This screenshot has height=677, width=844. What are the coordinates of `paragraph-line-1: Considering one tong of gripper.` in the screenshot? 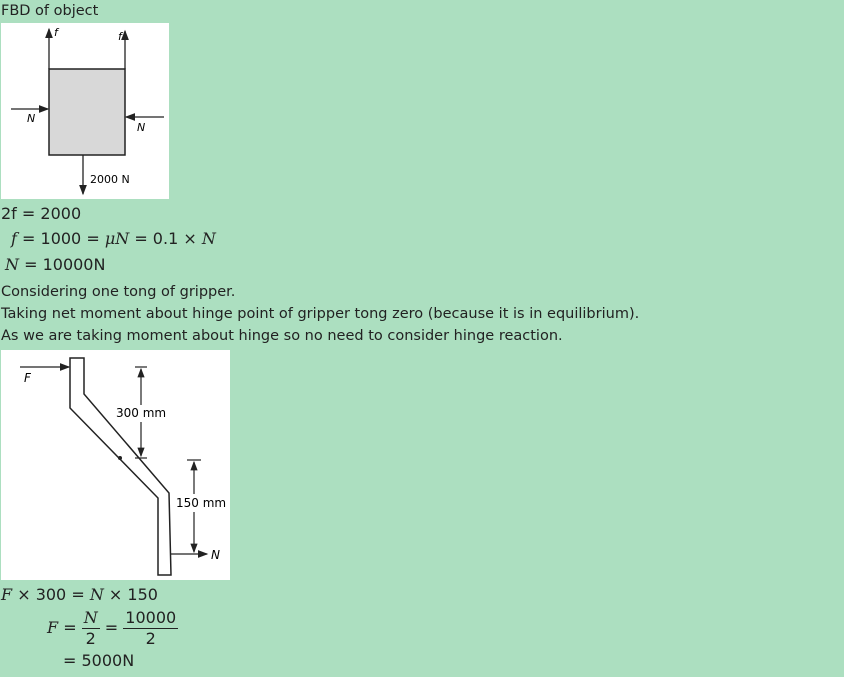 It's located at (118, 292).